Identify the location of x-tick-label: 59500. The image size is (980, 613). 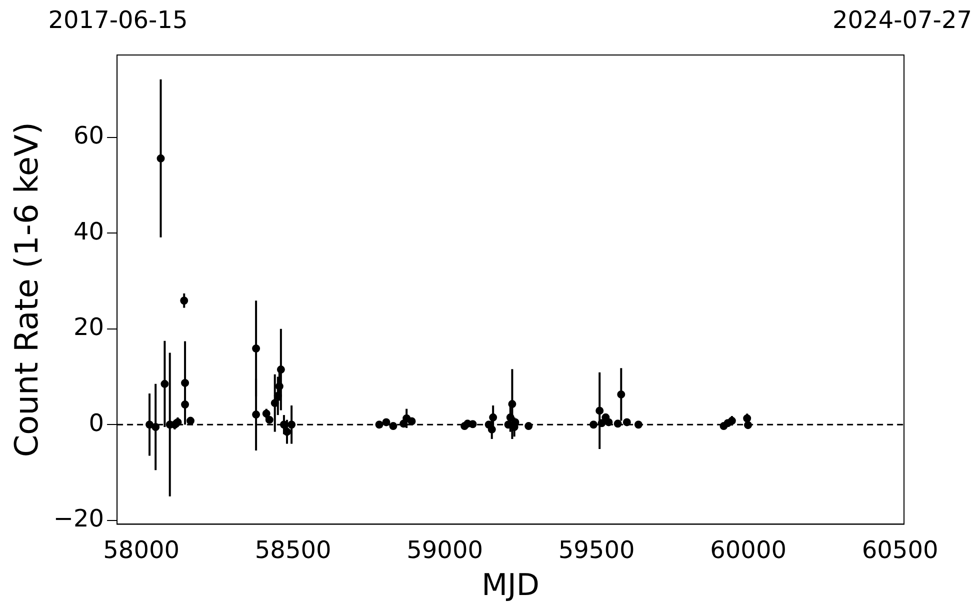
(596, 550).